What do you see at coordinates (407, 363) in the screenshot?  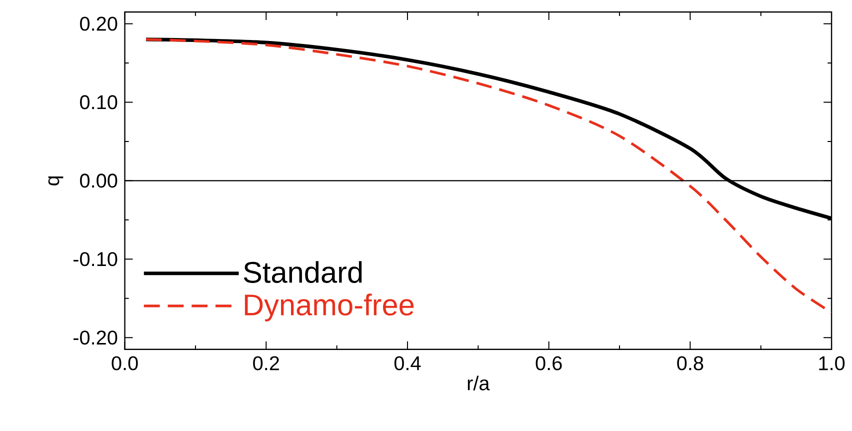 I see `x-tick-label: 0.4` at bounding box center [407, 363].